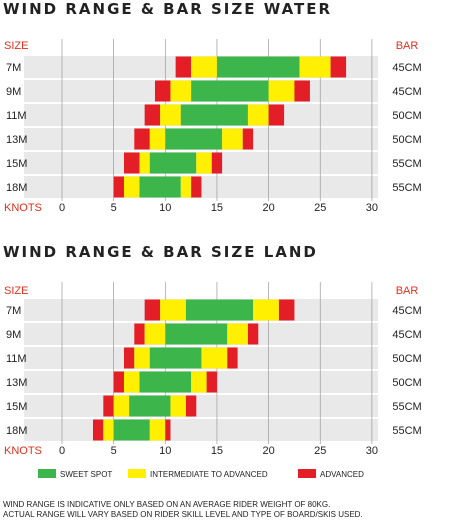  What do you see at coordinates (209, 474) in the screenshot?
I see `legend-label: INTERMEDIATE TO ADVANCED` at bounding box center [209, 474].